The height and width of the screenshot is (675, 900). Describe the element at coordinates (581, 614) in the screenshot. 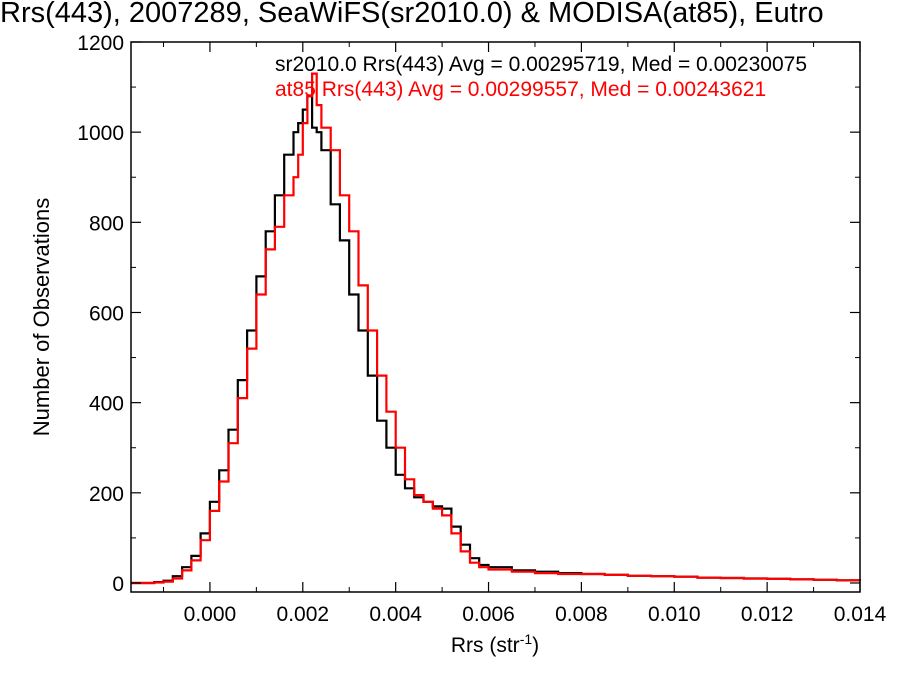

I see `x-tick-label: 0.008` at that location.